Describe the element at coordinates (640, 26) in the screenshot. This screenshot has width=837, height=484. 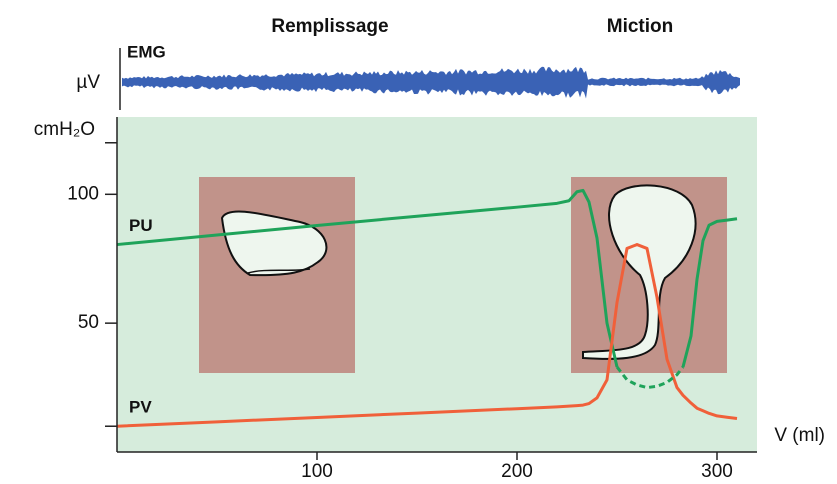
I see `phase-label: Miction` at that location.